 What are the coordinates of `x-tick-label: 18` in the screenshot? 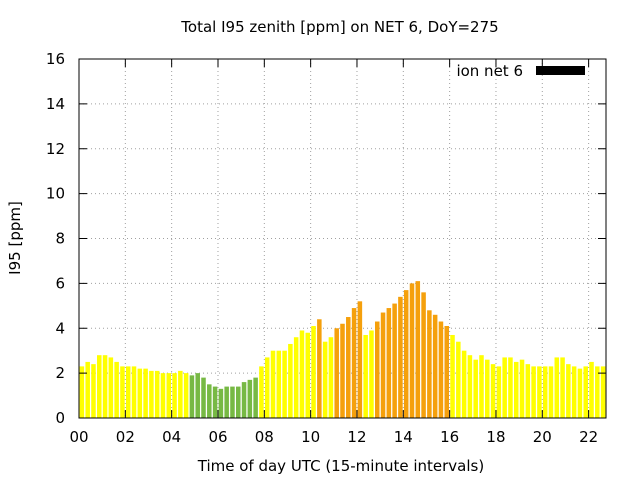 It's located at (495, 437).